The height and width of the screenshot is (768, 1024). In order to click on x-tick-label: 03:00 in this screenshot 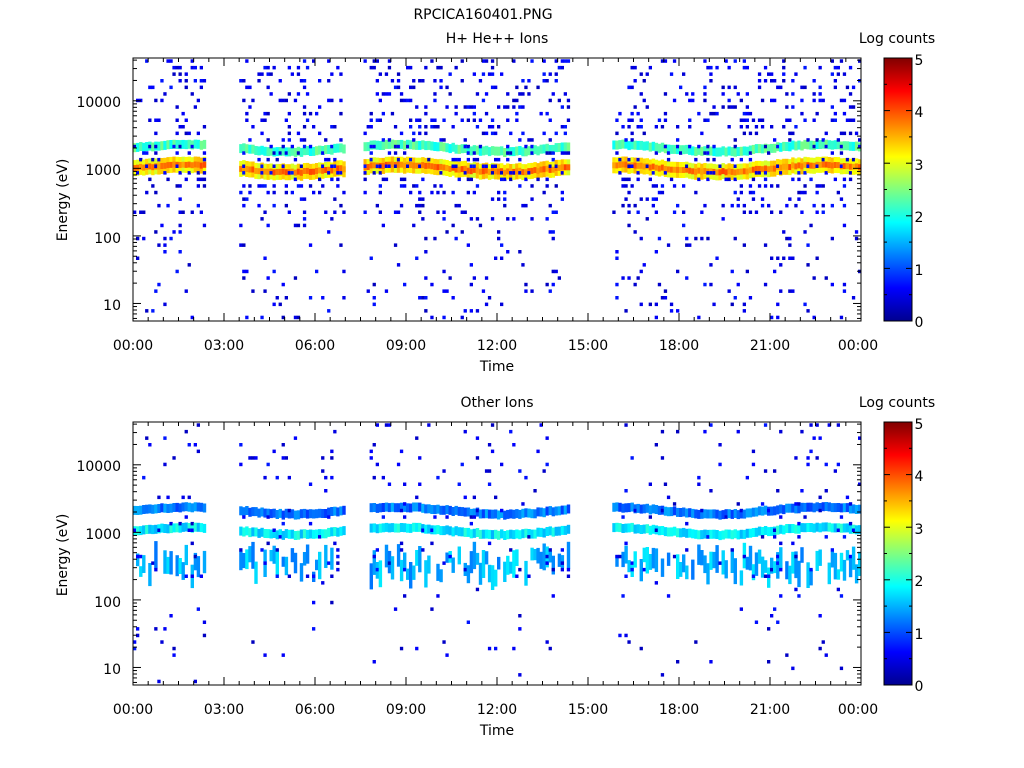, I will do `click(224, 710)`.